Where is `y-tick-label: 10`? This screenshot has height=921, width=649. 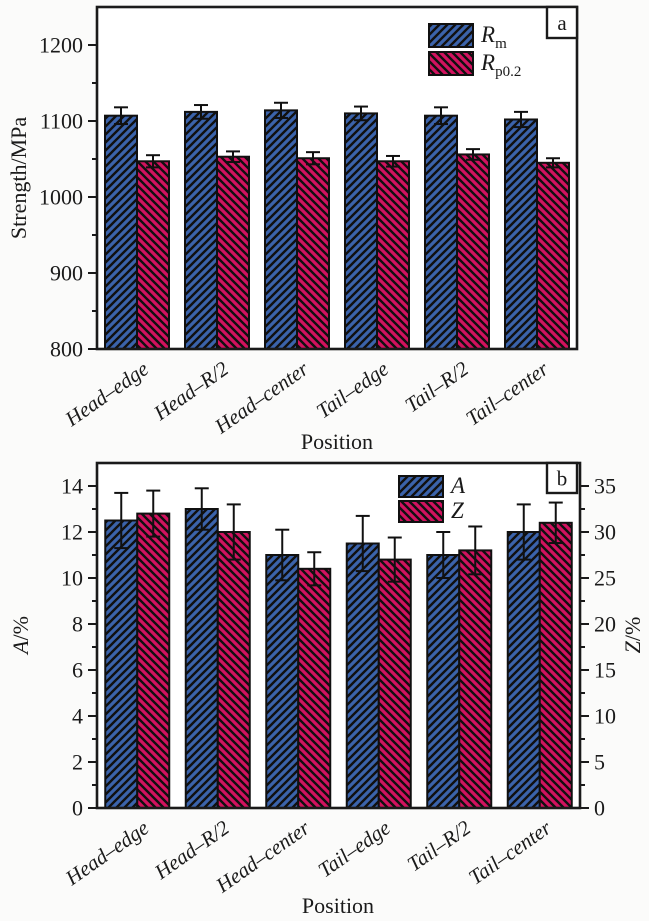 y-tick-label: 10 is located at coordinates (72, 578).